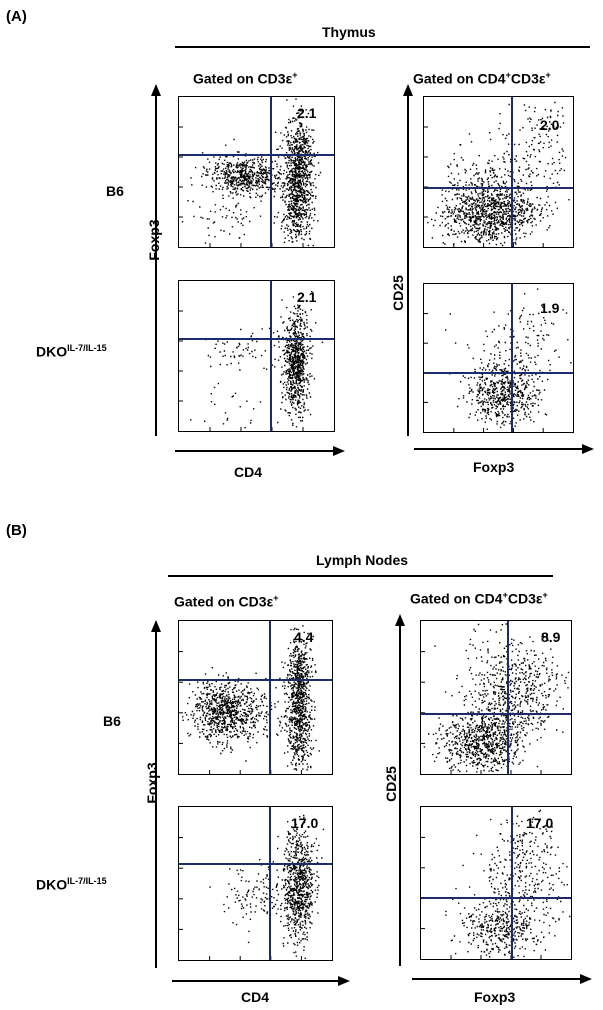 The image size is (603, 1010). What do you see at coordinates (479, 598) in the screenshot?
I see `gate-label-right-b: Gated on CD4+CD3ε+` at bounding box center [479, 598].